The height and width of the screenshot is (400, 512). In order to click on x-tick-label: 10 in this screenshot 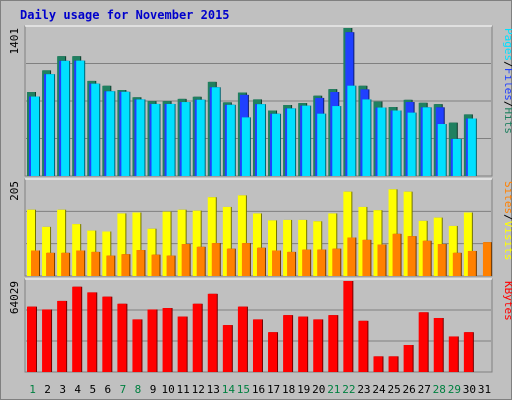, I will do `click(167, 389)`.